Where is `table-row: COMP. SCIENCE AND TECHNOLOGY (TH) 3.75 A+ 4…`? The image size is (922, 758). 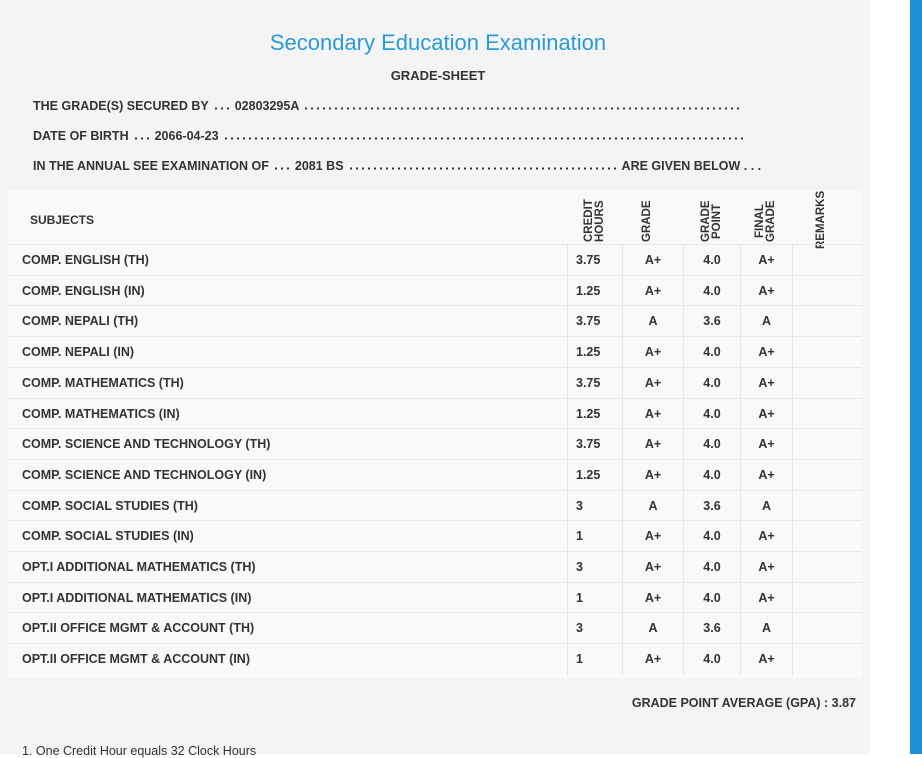 table-row: COMP. SCIENCE AND TECHNOLOGY (TH) 3.75 A+ 4… is located at coordinates (435, 444).